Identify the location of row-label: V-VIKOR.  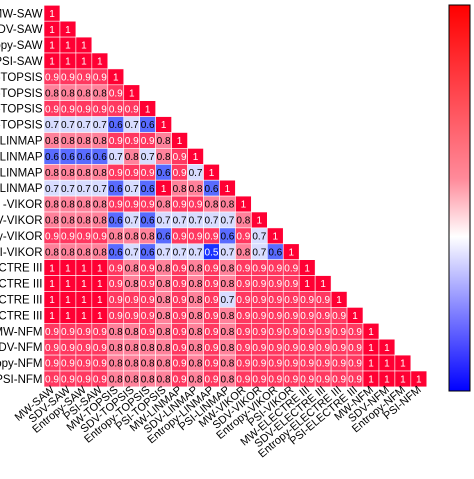
(21, 221).